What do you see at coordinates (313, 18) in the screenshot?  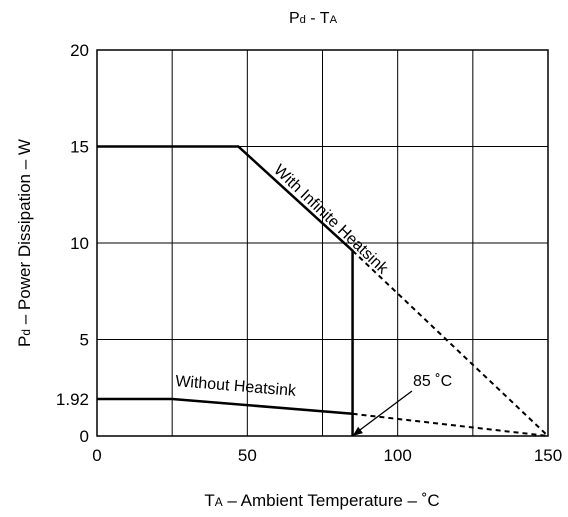 I see `chart-title: Pd - TA` at bounding box center [313, 18].